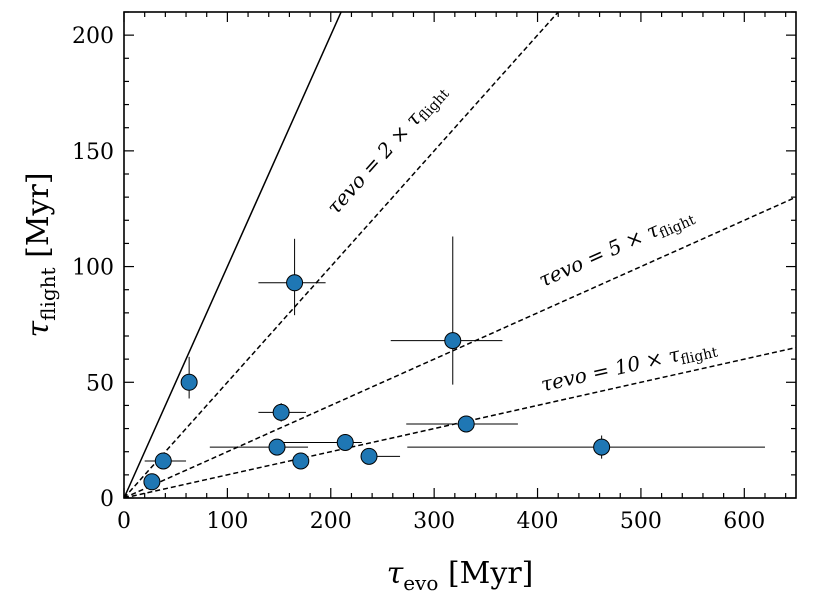  I want to click on x-tick-label: 500, so click(641, 521).